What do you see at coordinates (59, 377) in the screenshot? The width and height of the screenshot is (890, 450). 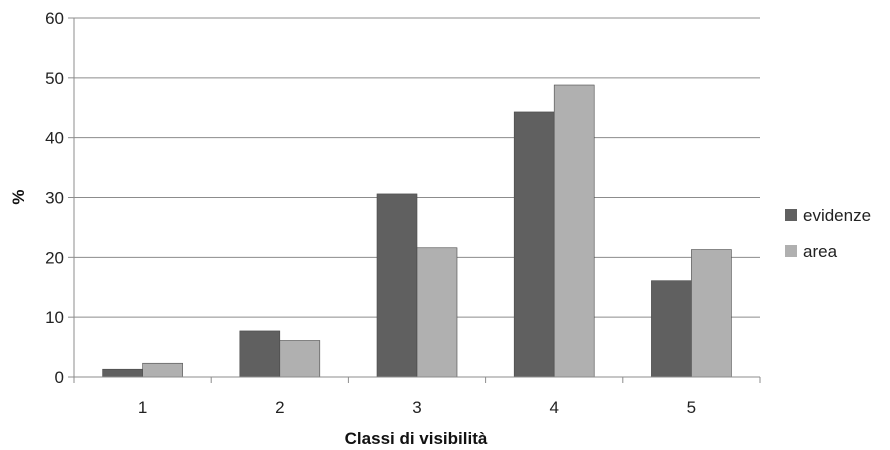 I see `y-tick-label: 0` at bounding box center [59, 377].